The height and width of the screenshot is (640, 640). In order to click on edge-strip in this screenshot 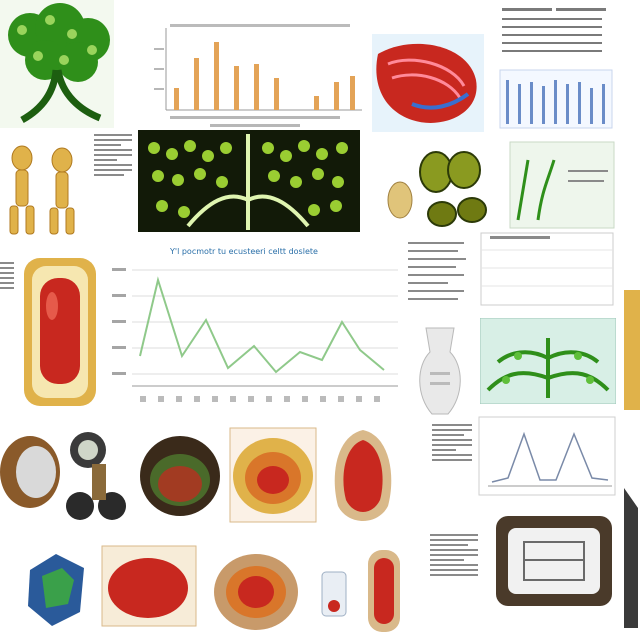, I will do `click(631, 350)`.